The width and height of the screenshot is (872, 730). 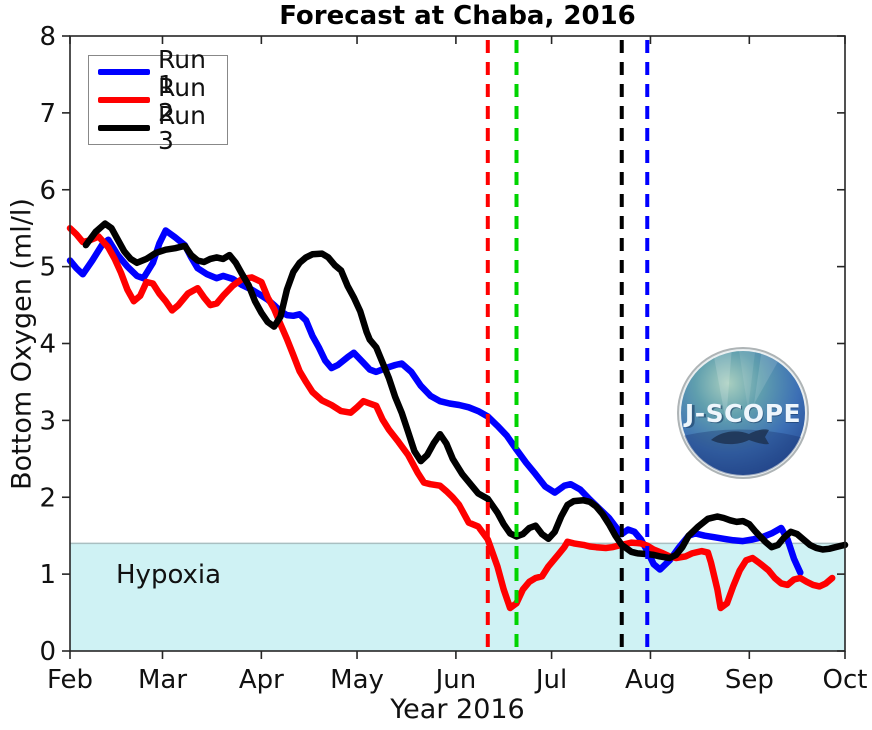 What do you see at coordinates (47, 345) in the screenshot?
I see `y-tick-label: 4` at bounding box center [47, 345].